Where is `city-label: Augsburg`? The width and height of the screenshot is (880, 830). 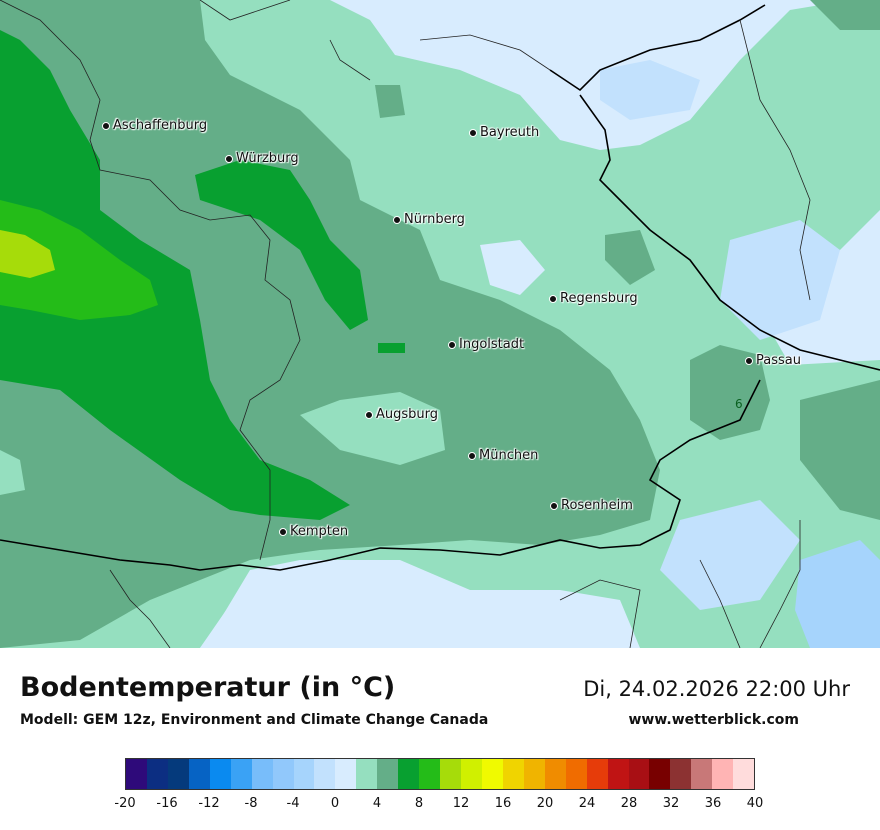 city-label: Augsburg is located at coordinates (401, 414).